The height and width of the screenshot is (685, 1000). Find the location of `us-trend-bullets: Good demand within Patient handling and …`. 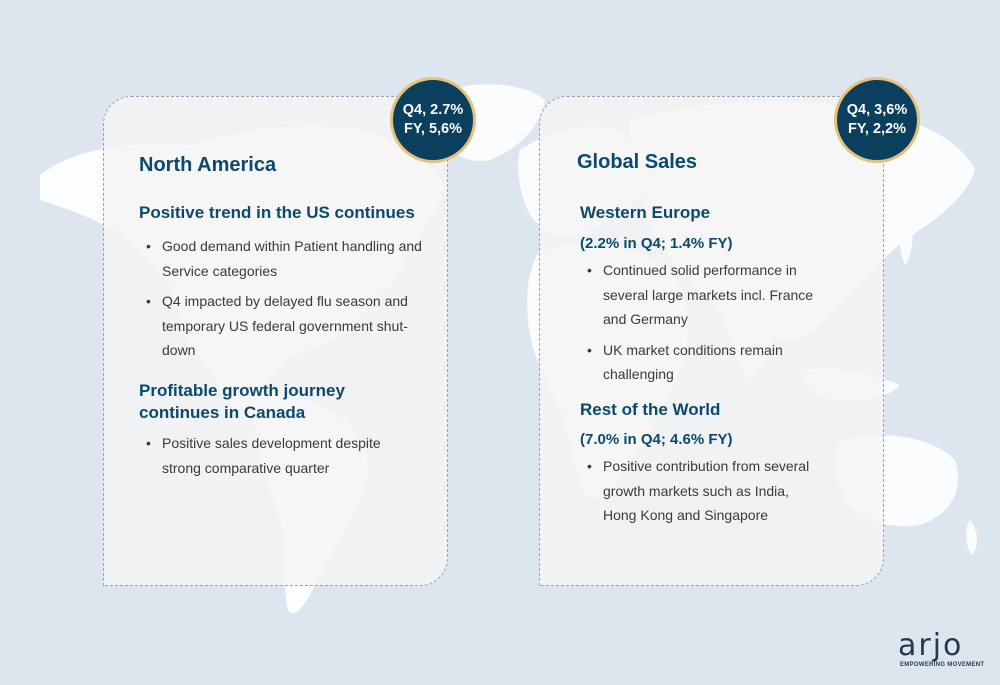

us-trend-bullets: Good demand within Patient handling and … is located at coordinates (284, 301).